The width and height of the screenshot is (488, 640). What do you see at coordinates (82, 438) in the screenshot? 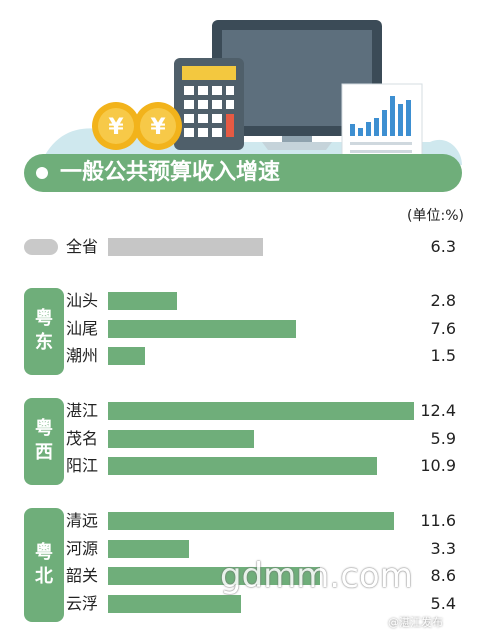
I see `category-label: 茂名` at bounding box center [82, 438].